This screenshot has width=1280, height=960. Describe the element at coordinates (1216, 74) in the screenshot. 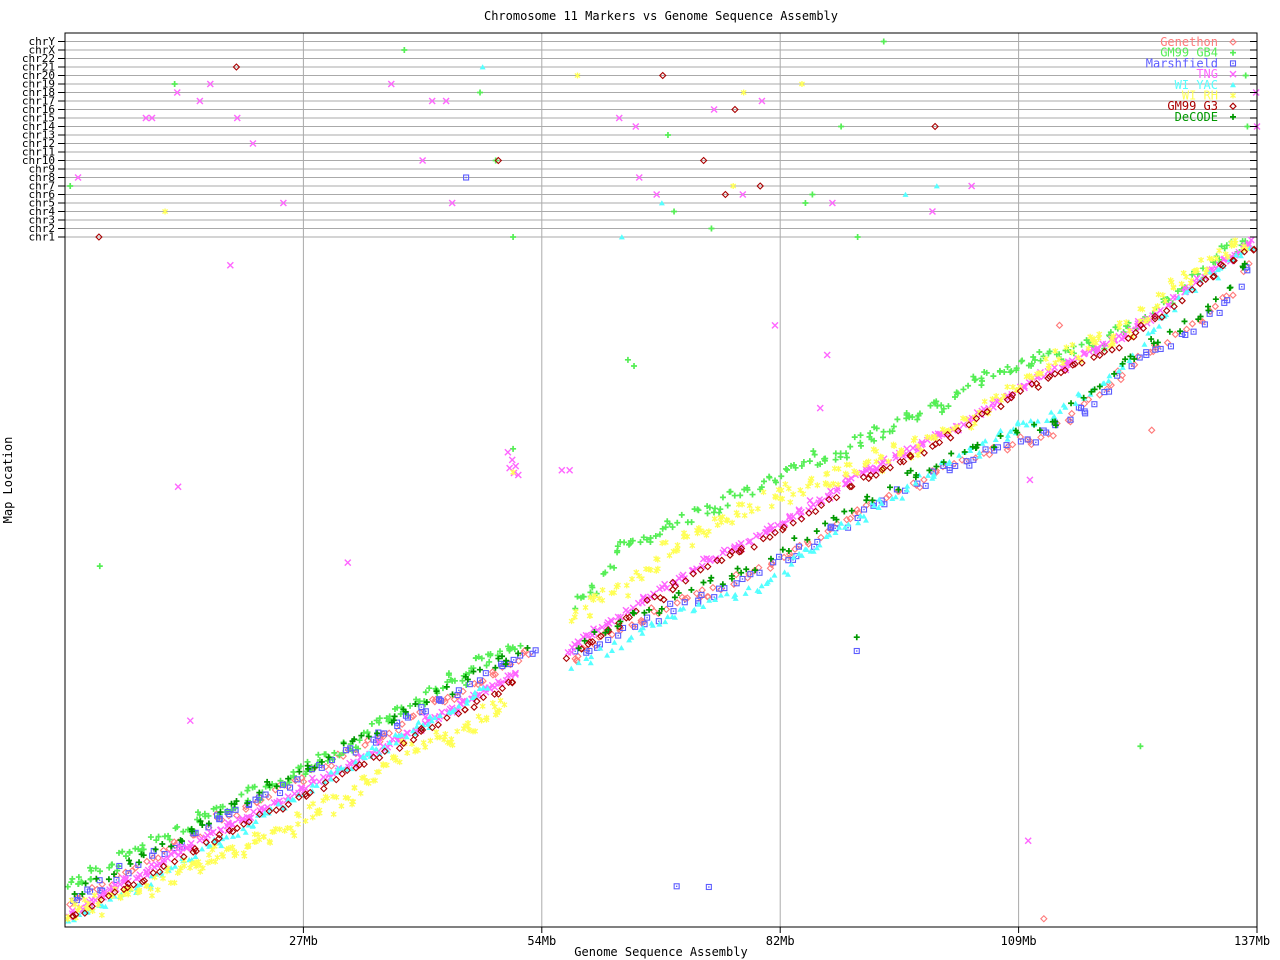

I see `legend-entry-tng: TNG` at that location.